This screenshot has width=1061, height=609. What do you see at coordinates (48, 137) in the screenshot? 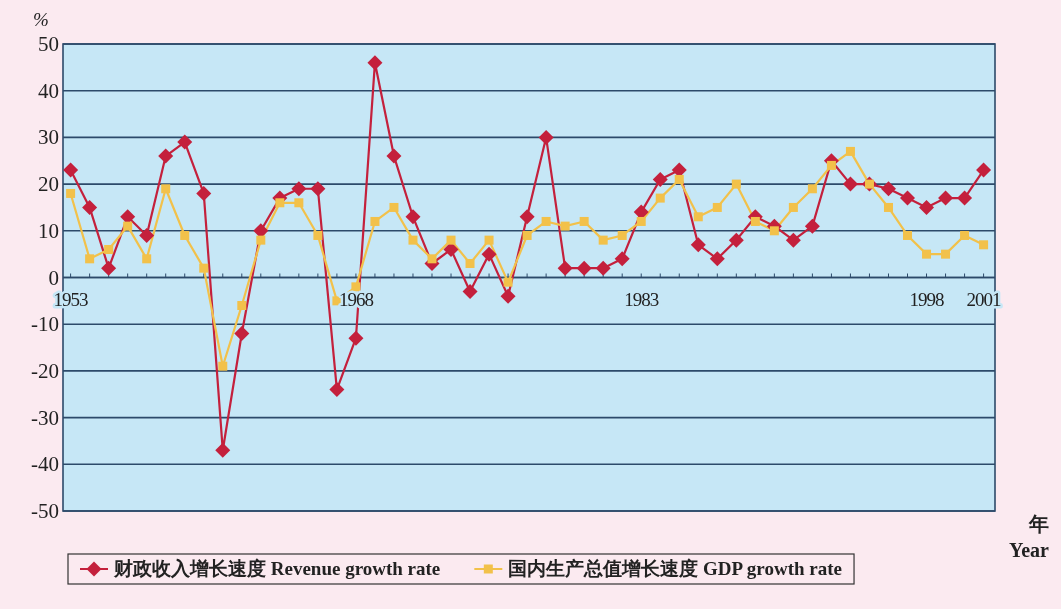
I see `y-tick-label: 30` at bounding box center [48, 137].